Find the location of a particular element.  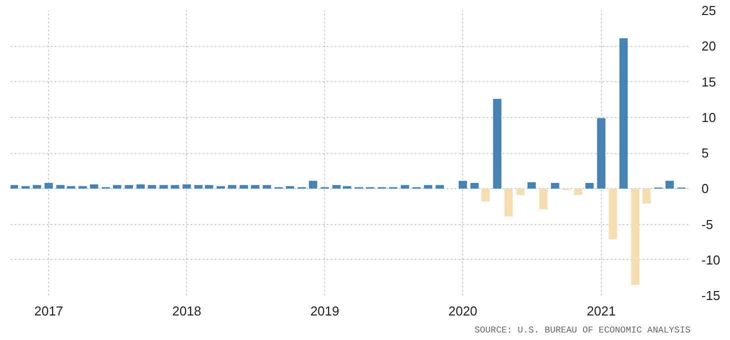

x-tick-label: 2018 is located at coordinates (187, 311).